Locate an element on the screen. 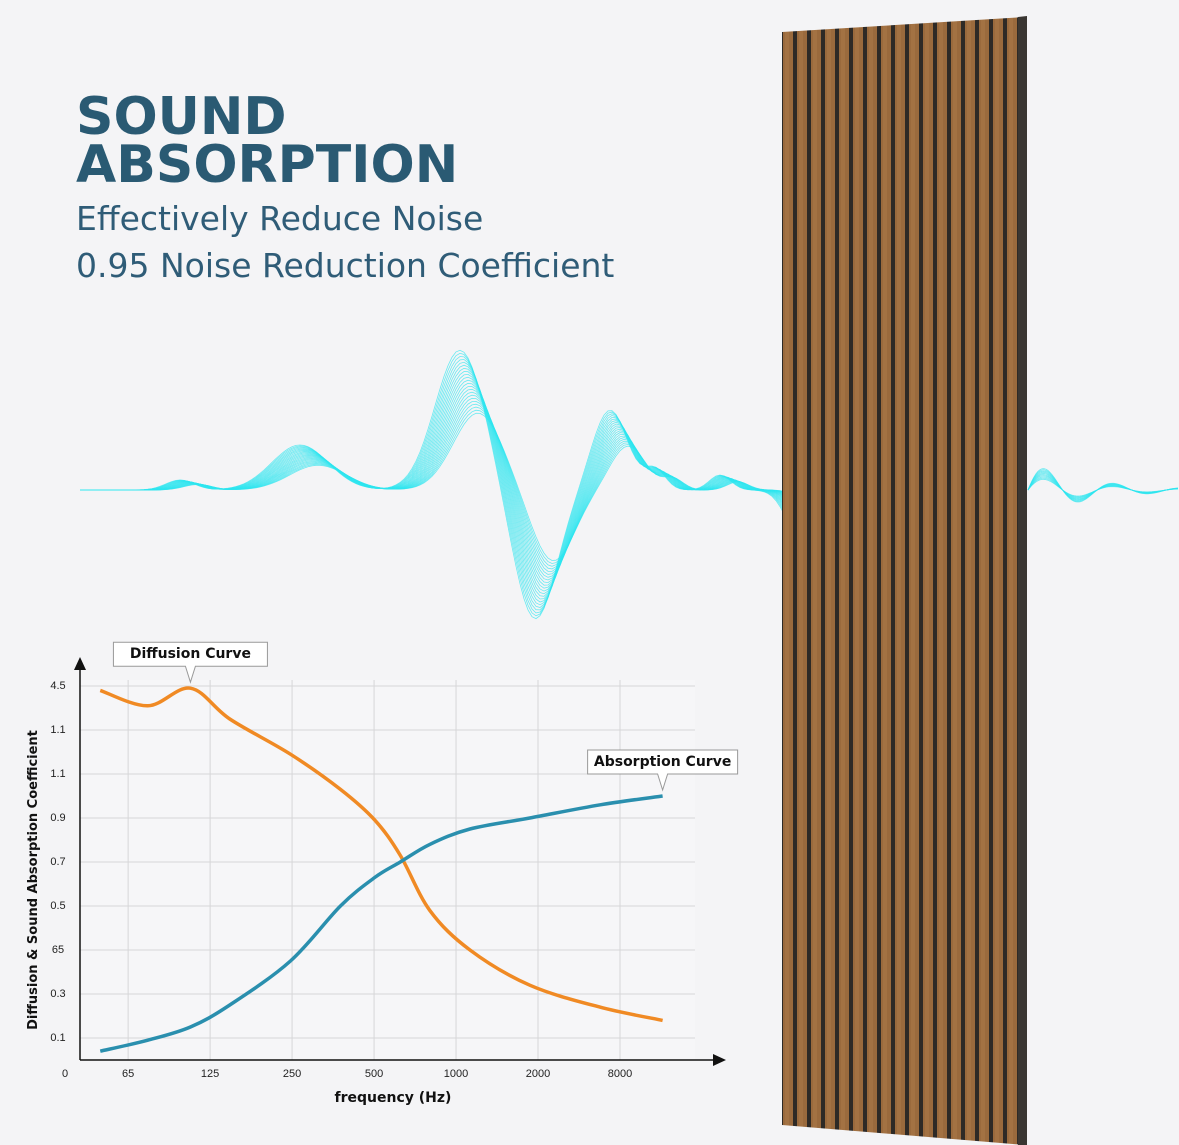 The width and height of the screenshot is (1179, 1145). x-tick-label: 65 is located at coordinates (128, 1074).